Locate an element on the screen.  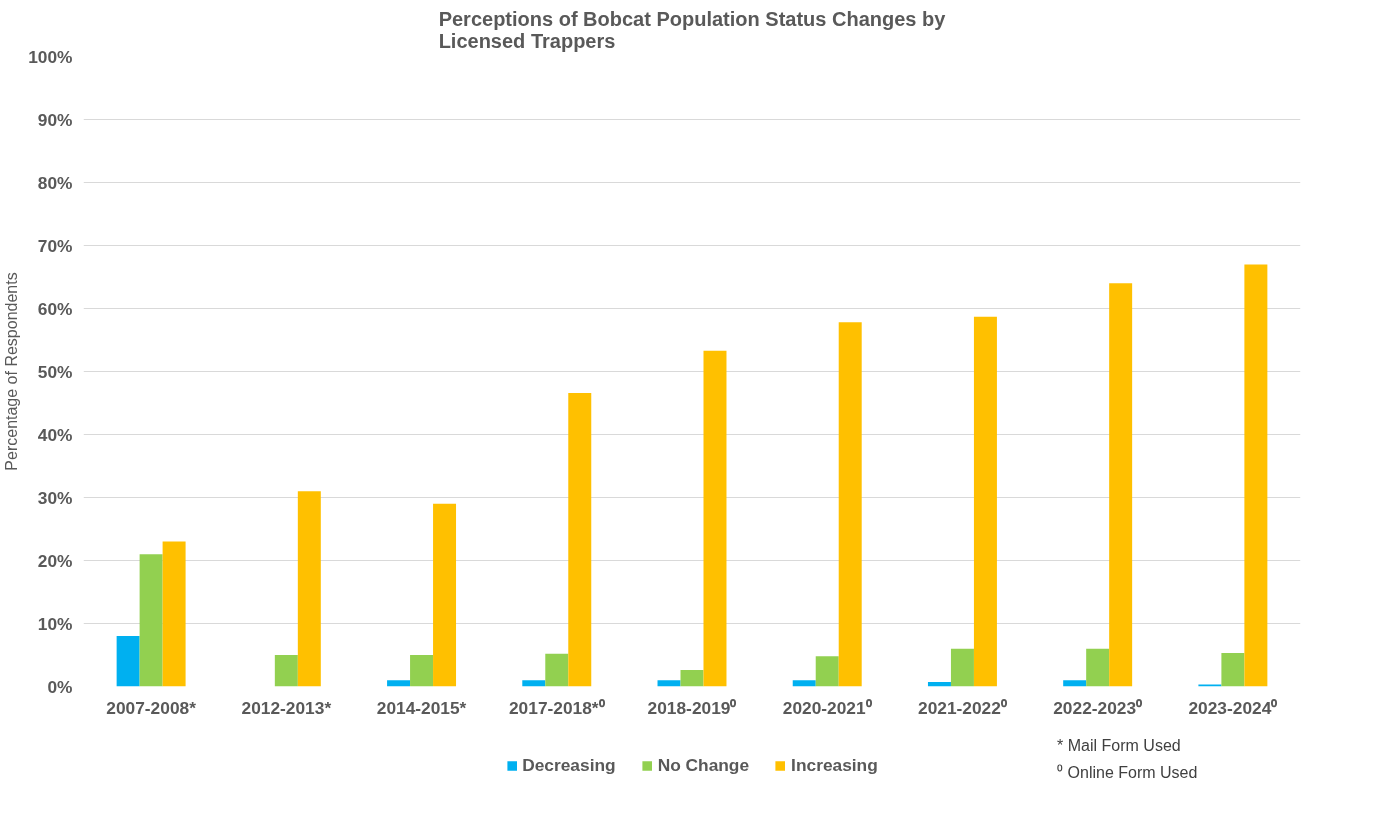
y-tick-label: 0% is located at coordinates (60, 686).